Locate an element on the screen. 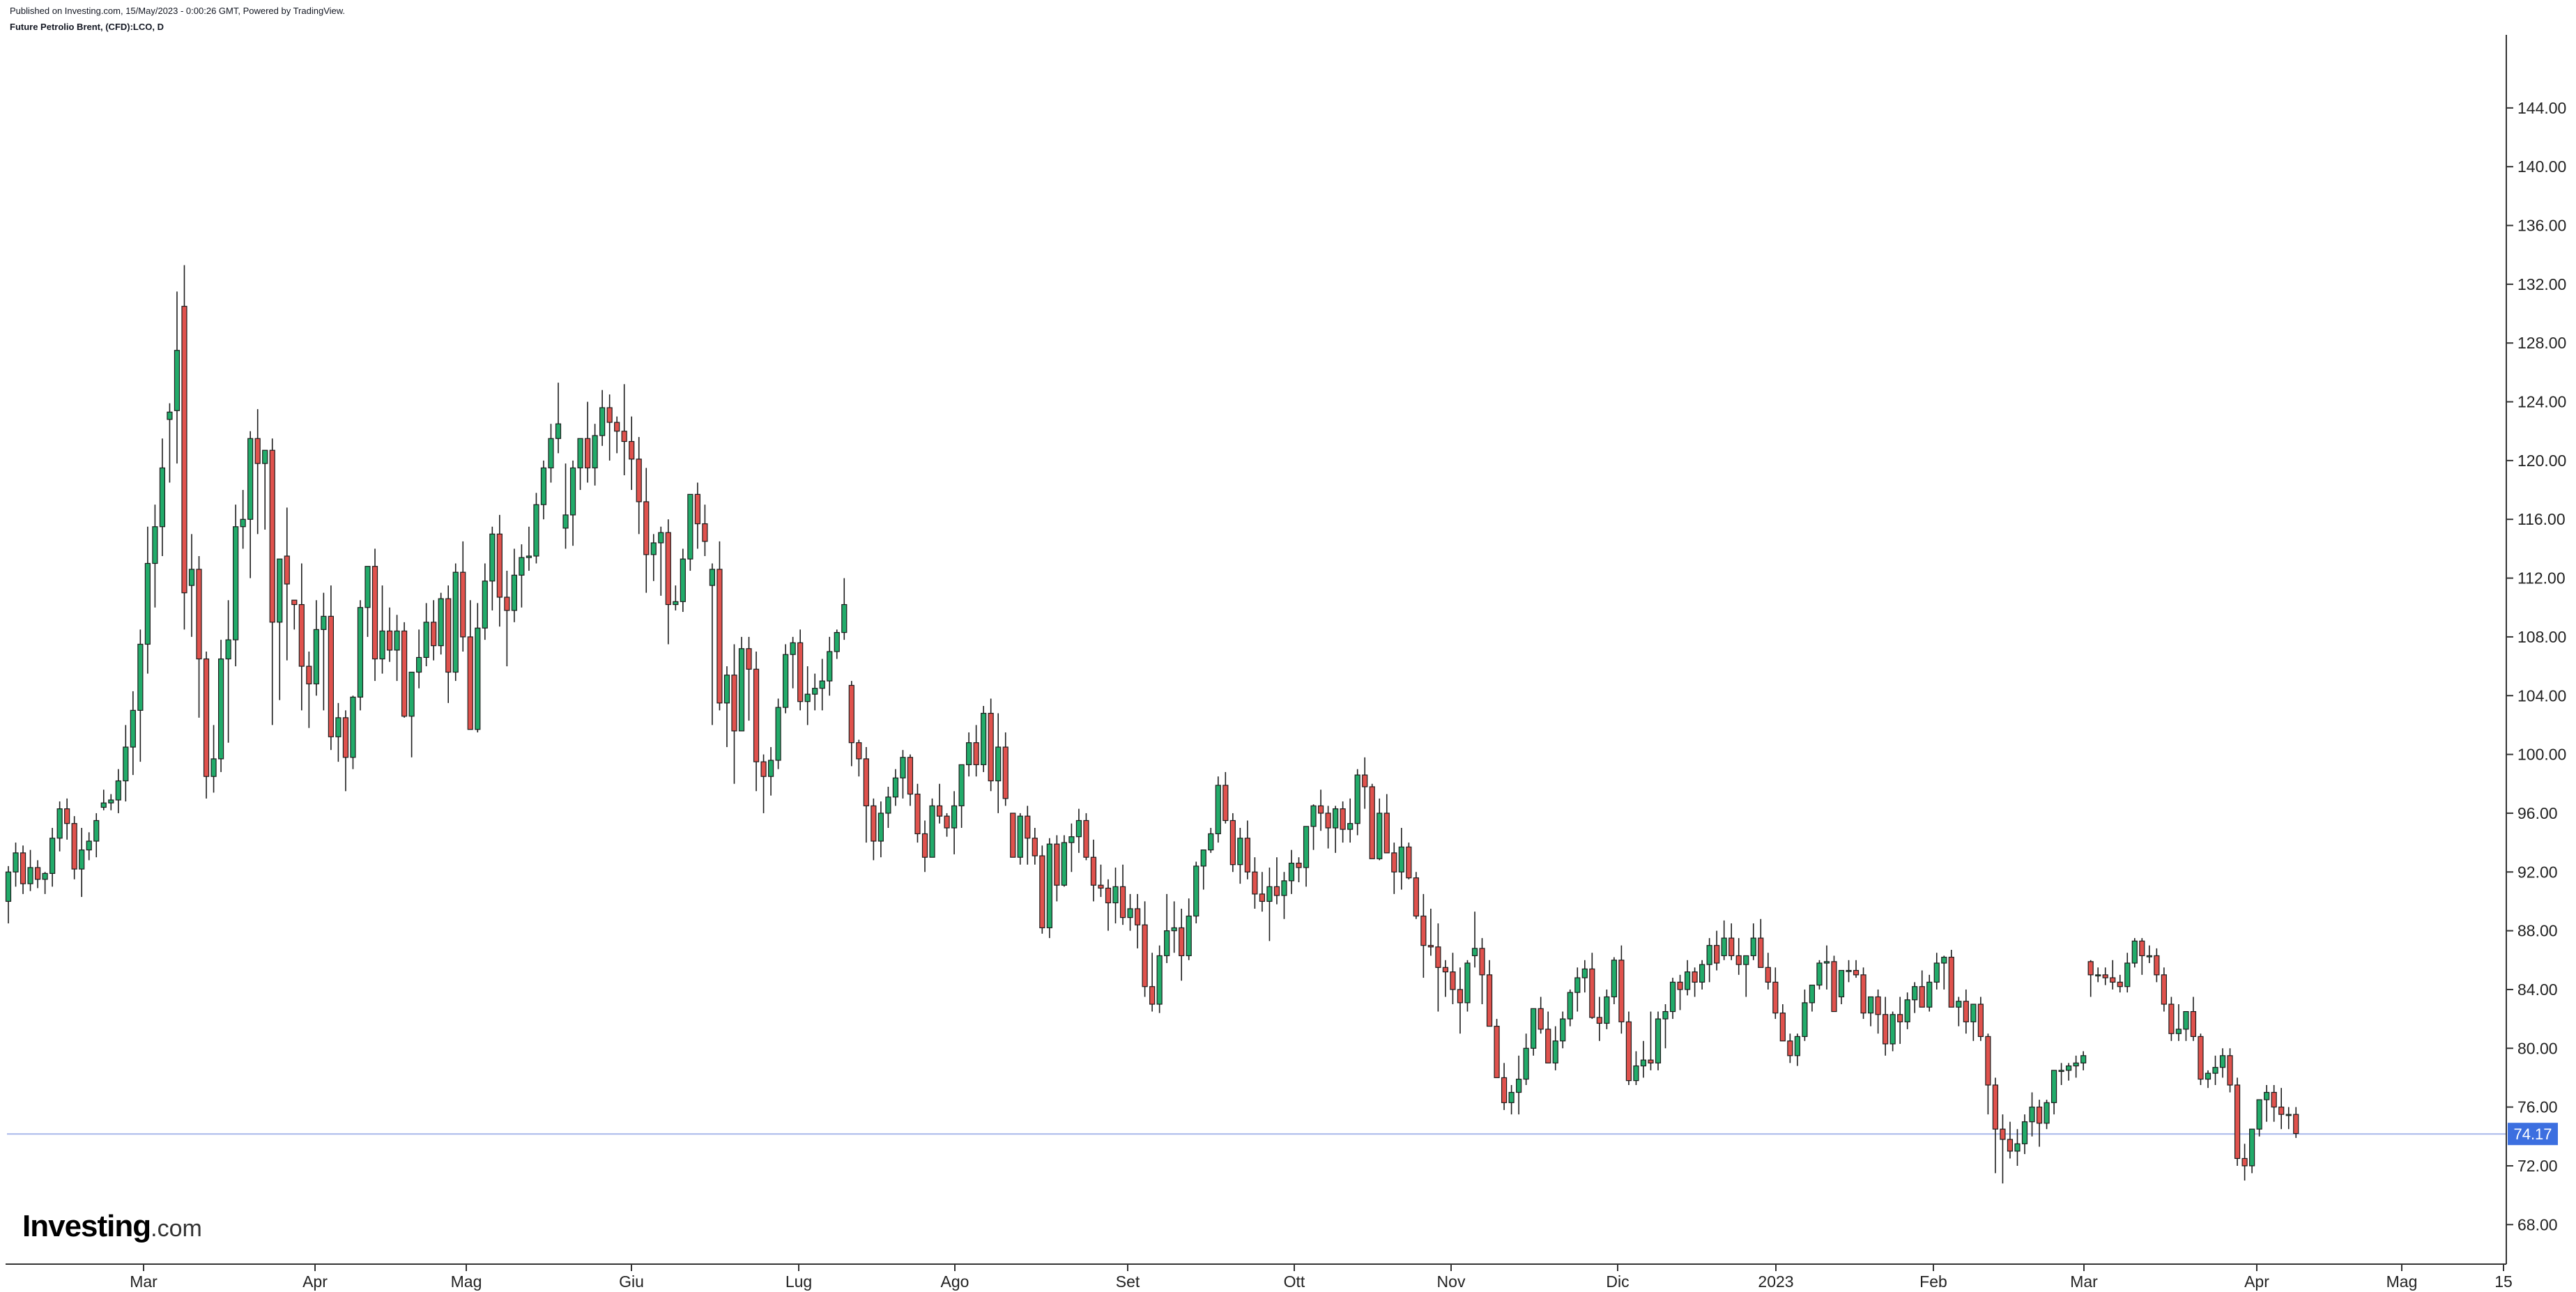  y-tick-label: 92.00 is located at coordinates (2537, 872).